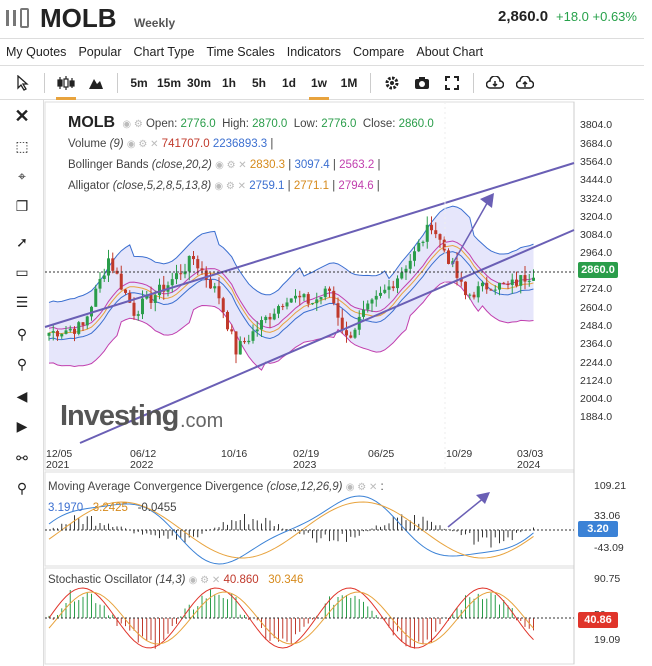 The image size is (652, 666). I want to click on time-axis-label: 02/19 2023, so click(306, 459).